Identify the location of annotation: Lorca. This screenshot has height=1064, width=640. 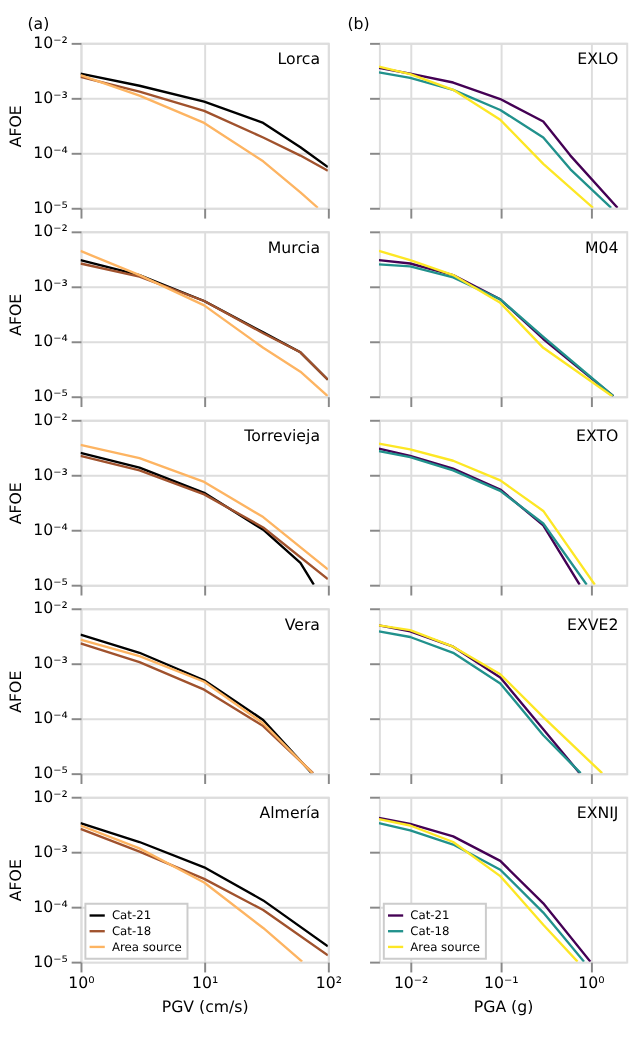
(299, 59).